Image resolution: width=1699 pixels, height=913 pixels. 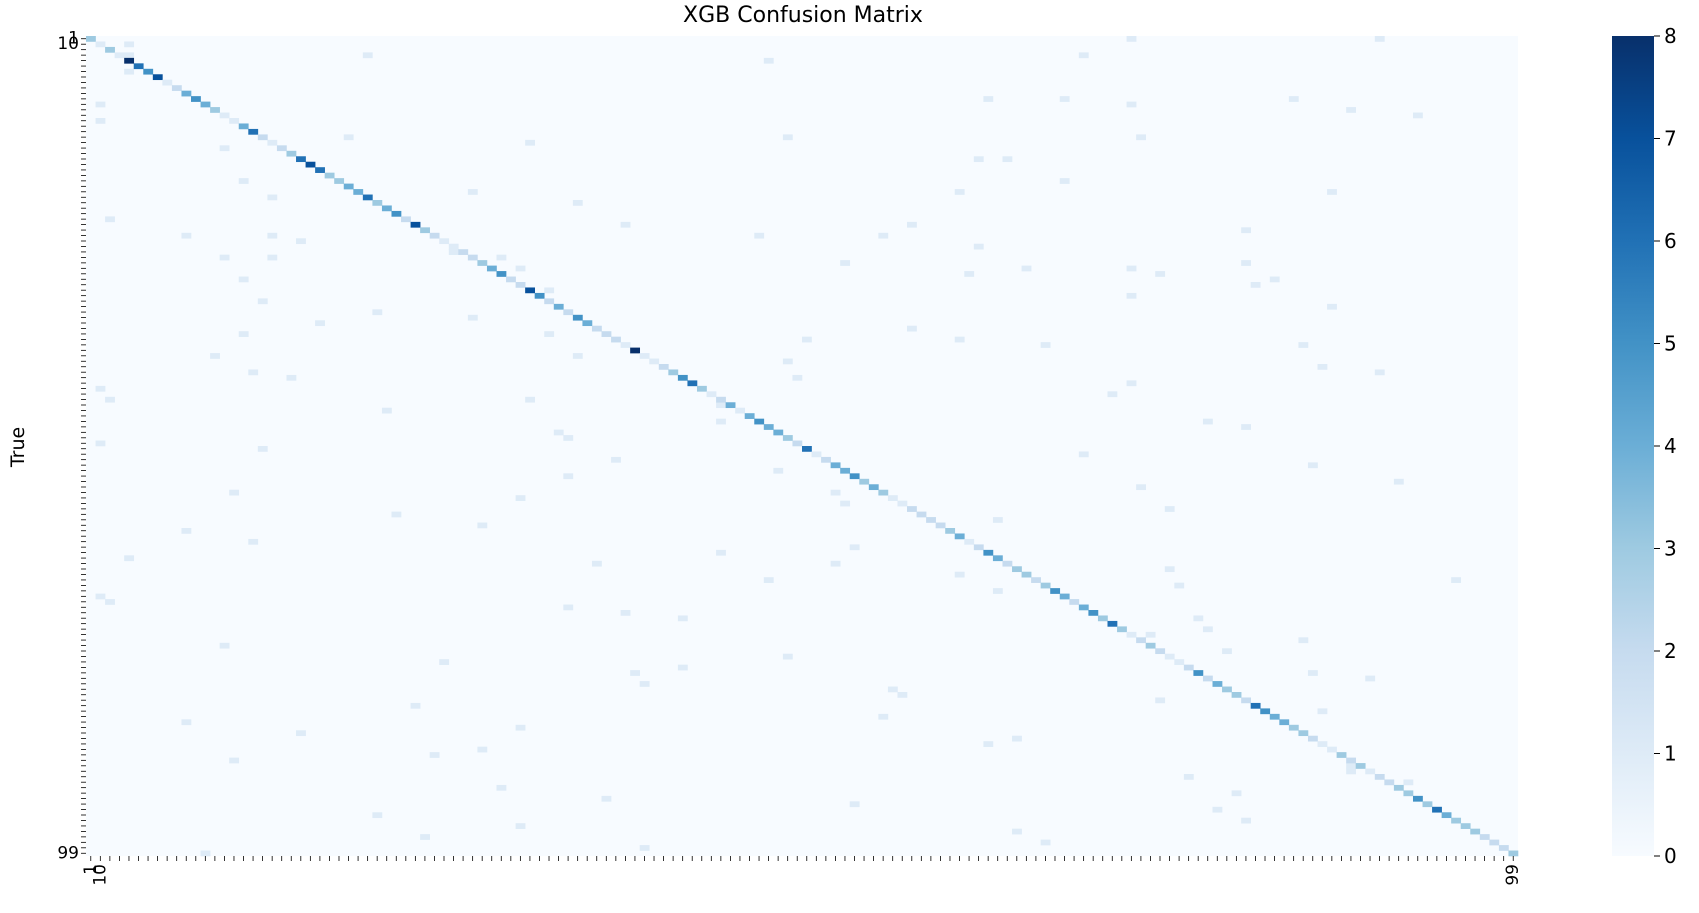 What do you see at coordinates (100, 875) in the screenshot?
I see `x-tick-label: 10` at bounding box center [100, 875].